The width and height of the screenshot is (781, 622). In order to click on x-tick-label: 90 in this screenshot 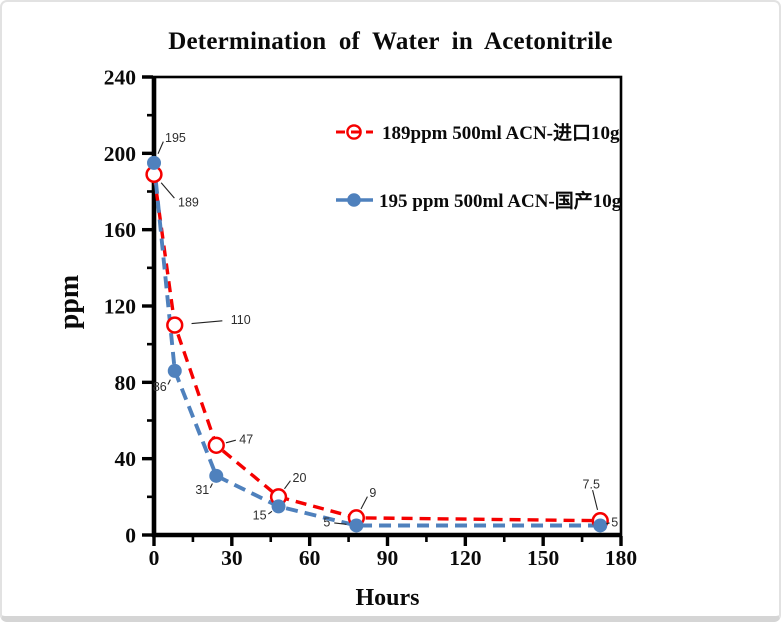, I will do `click(388, 558)`.